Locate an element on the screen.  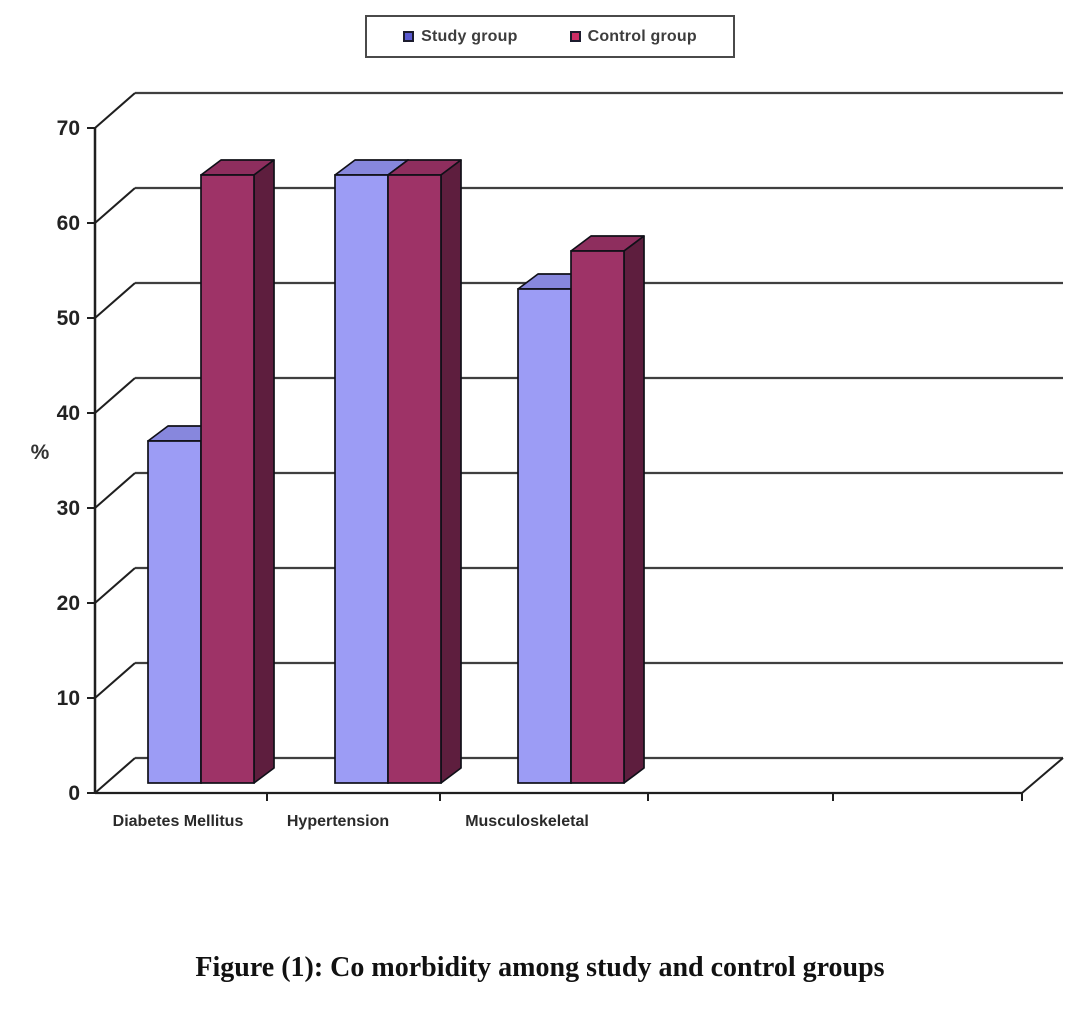
legend-item-control-group: Control group is located at coordinates (633, 36).